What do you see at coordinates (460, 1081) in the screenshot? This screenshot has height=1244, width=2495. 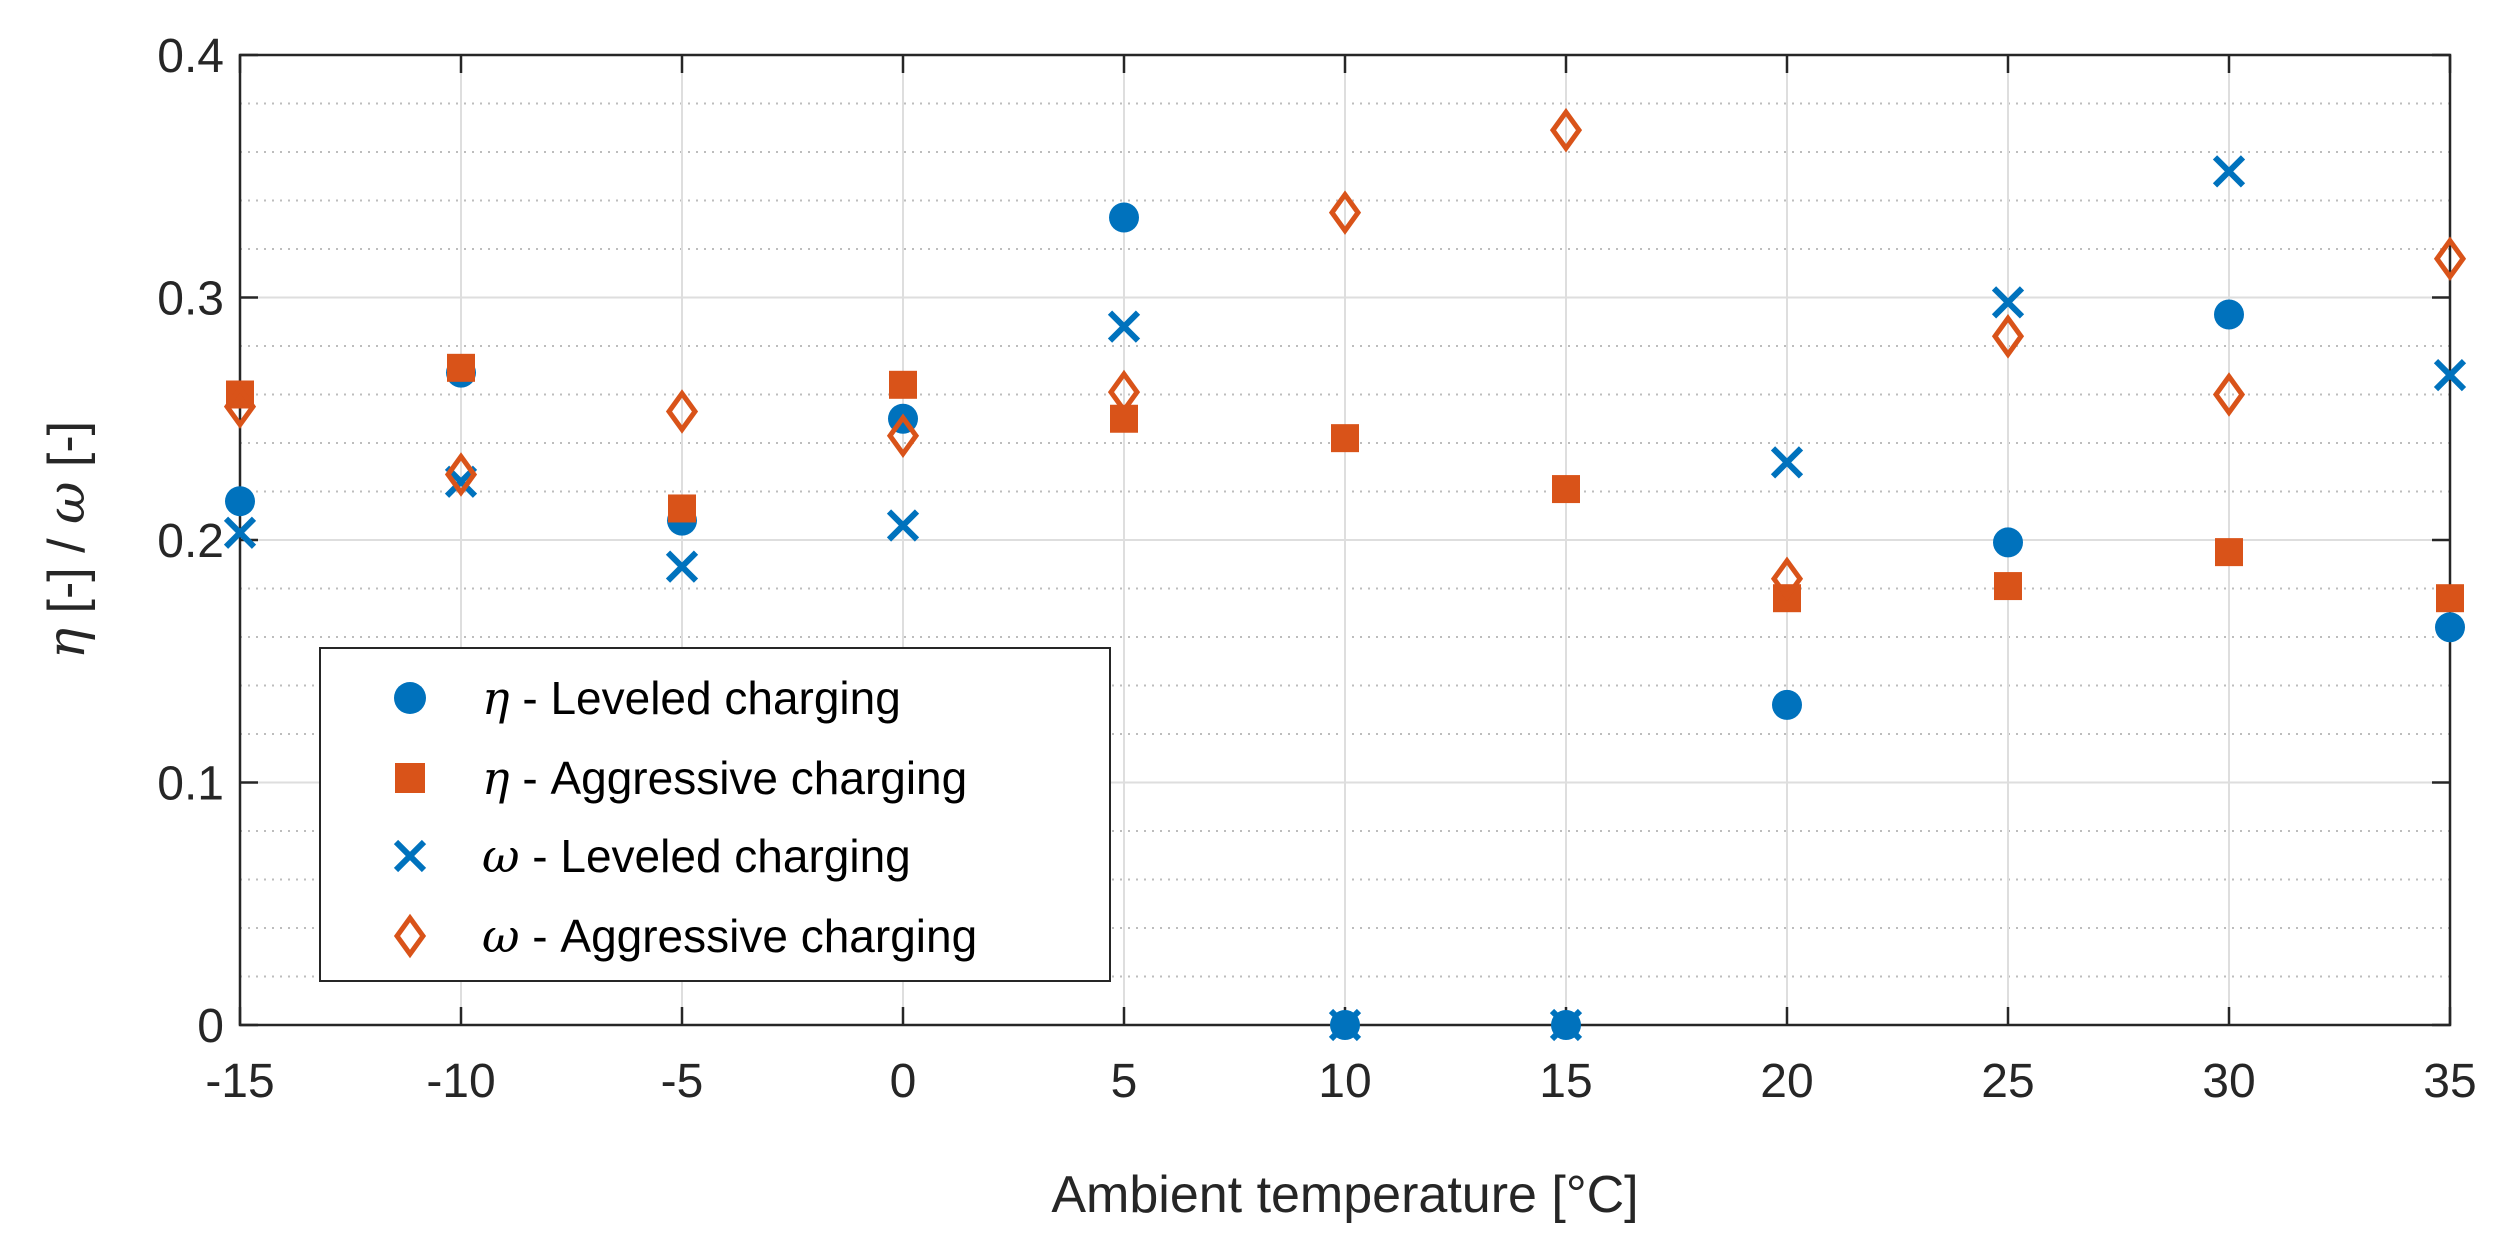 I see `x-tick-label: -10` at bounding box center [460, 1081].